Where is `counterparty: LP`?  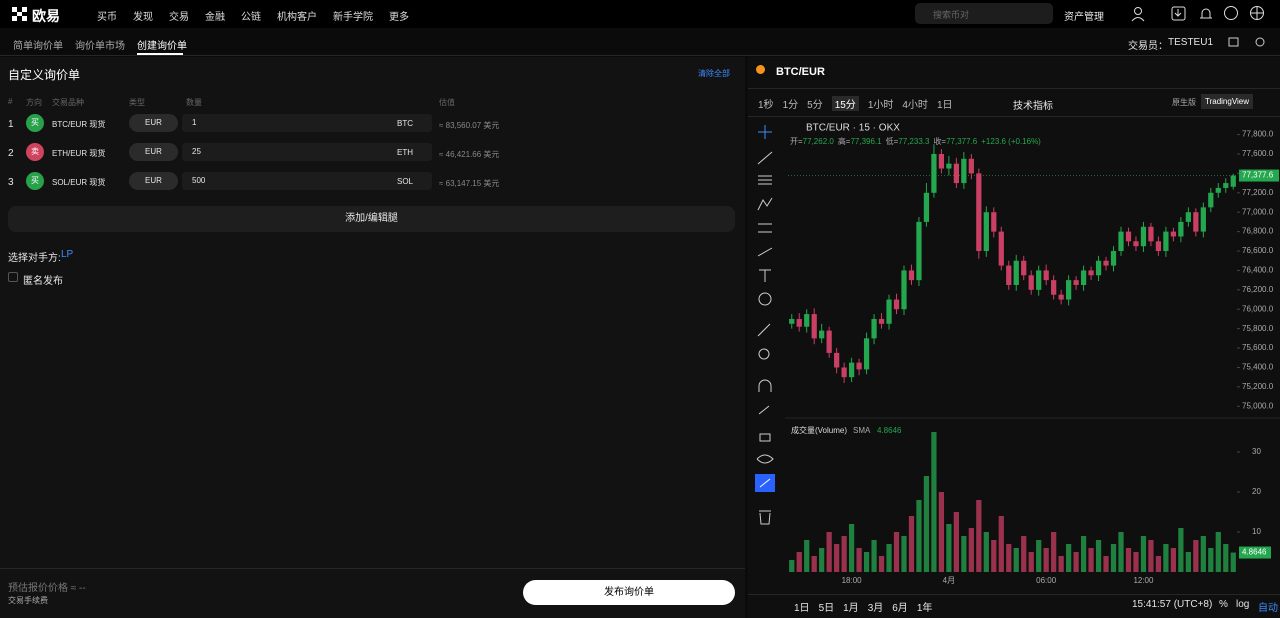 counterparty: LP is located at coordinates (67, 254).